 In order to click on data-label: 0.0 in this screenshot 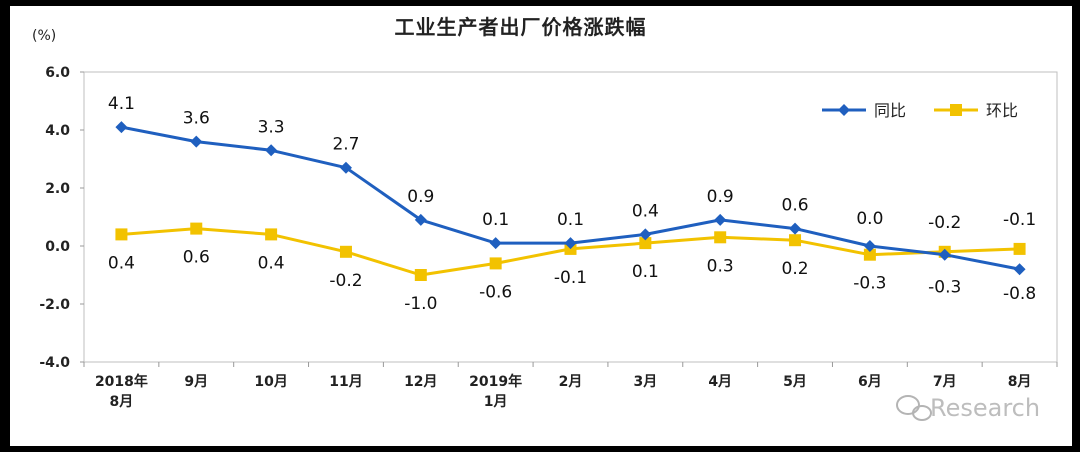, I will do `click(869, 219)`.